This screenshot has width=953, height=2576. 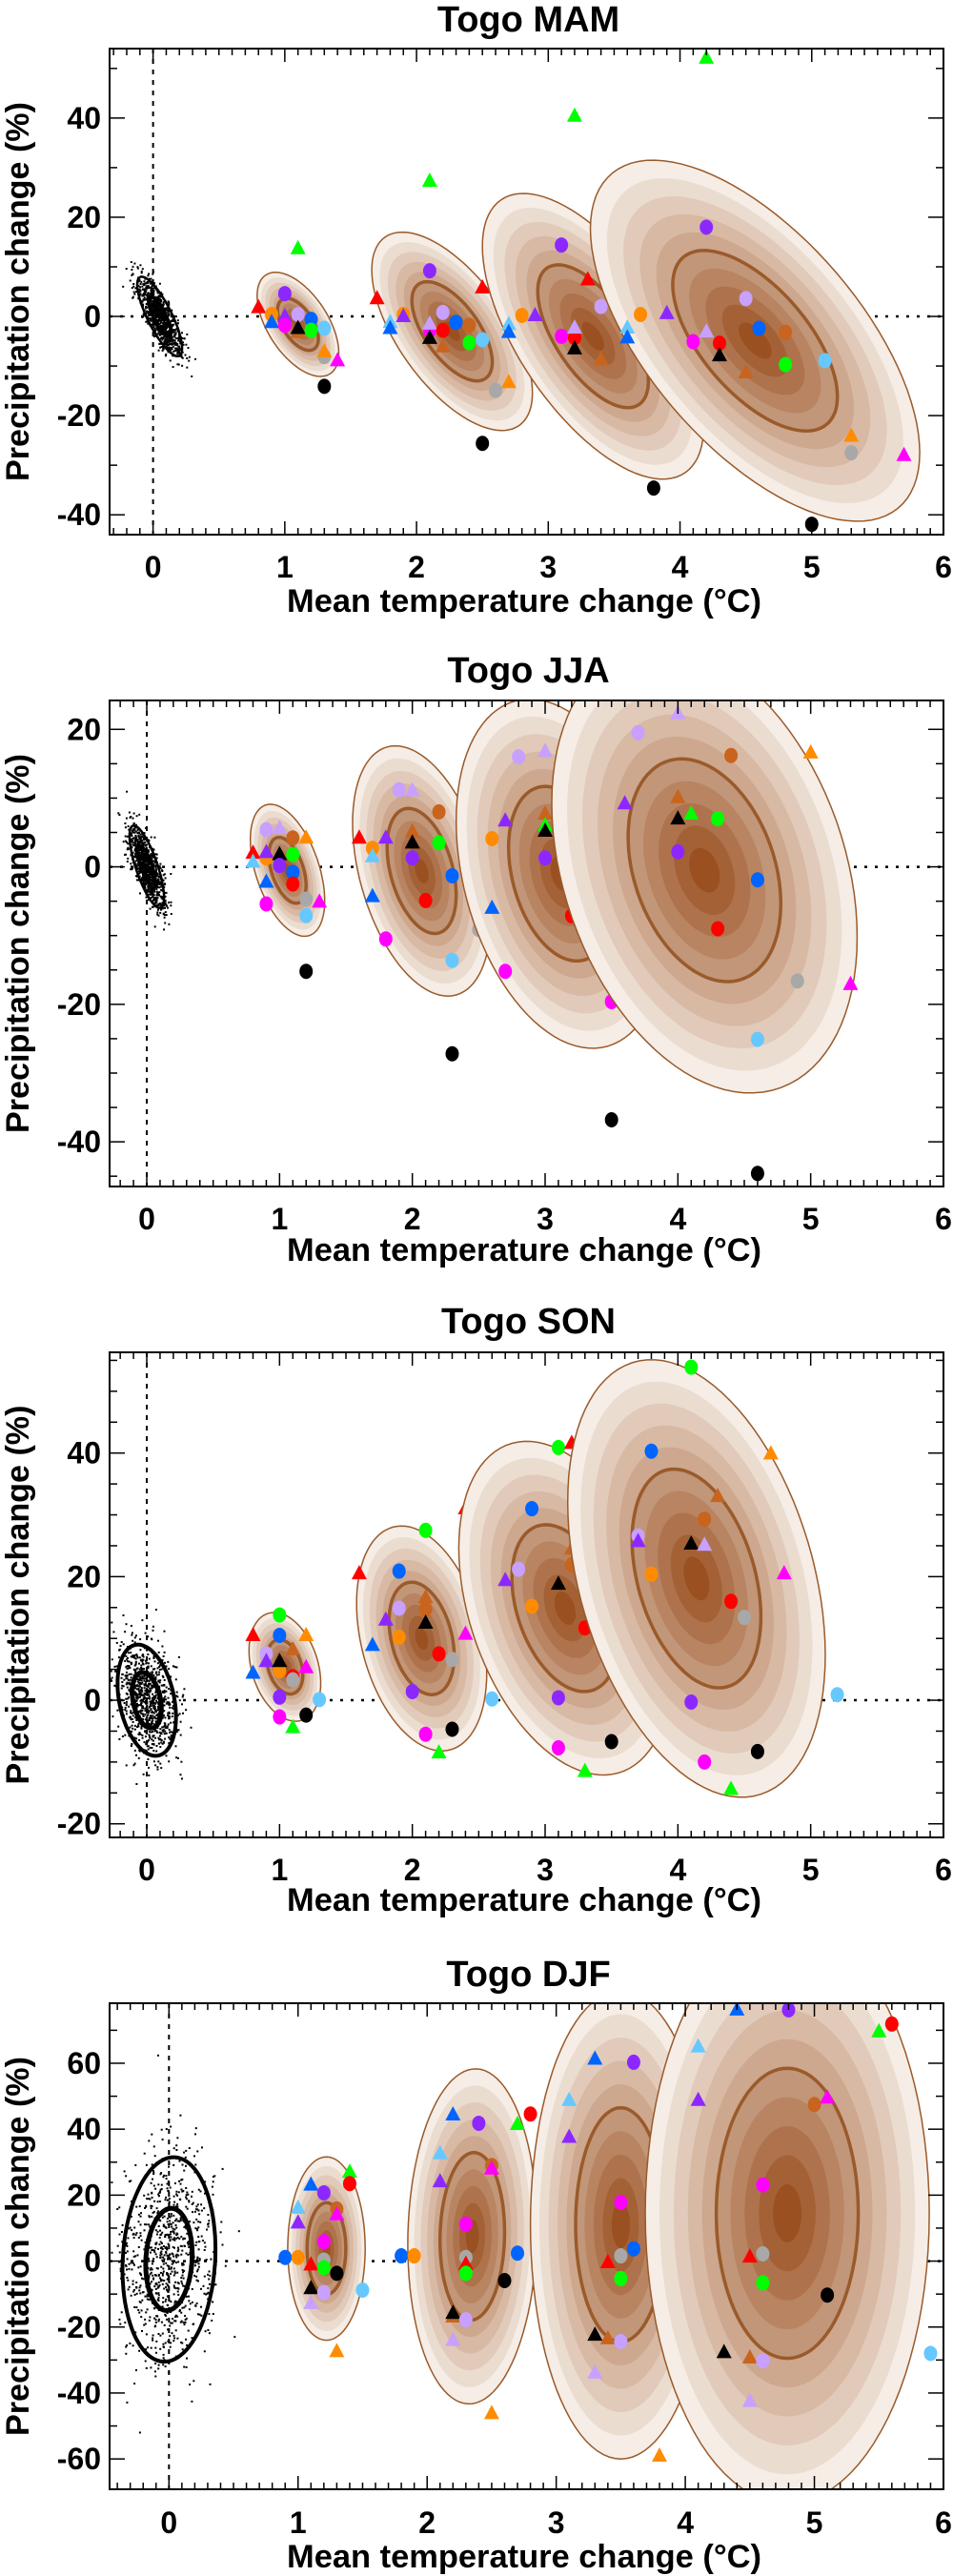 What do you see at coordinates (18, 943) in the screenshot?
I see `y-axis-label: Precipitation change (%)` at bounding box center [18, 943].